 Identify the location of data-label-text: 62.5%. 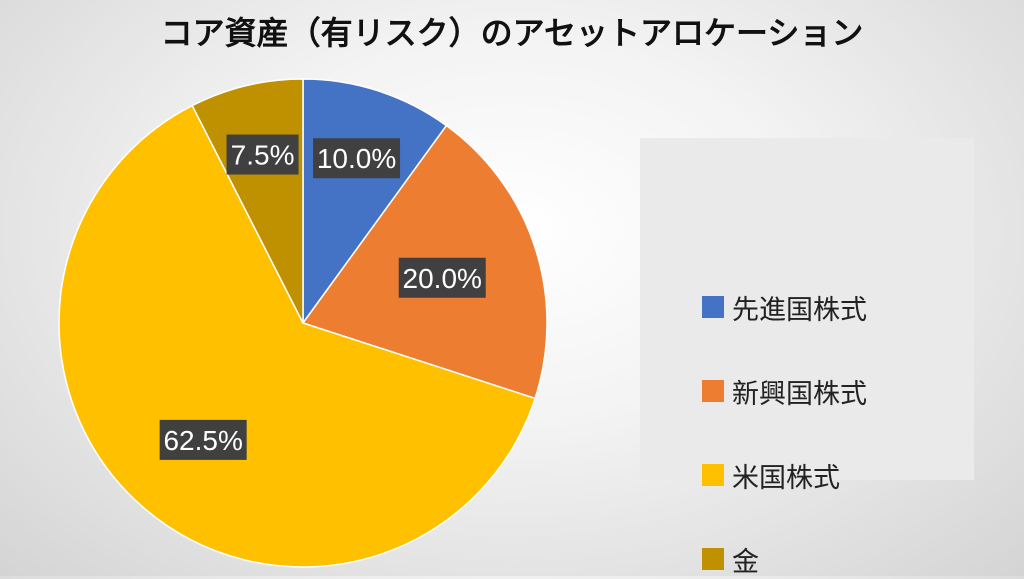
(202, 440).